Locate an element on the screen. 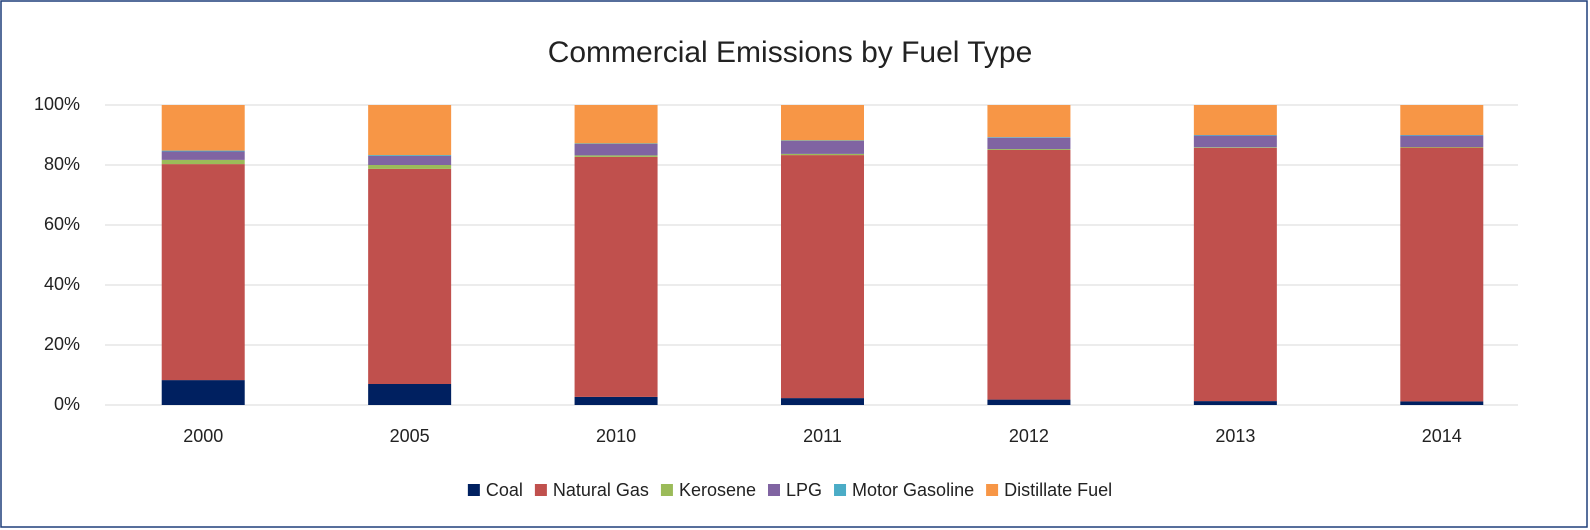 Image resolution: width=1590 pixels, height=530 pixels. x-tick-label: 2011 is located at coordinates (822, 436).